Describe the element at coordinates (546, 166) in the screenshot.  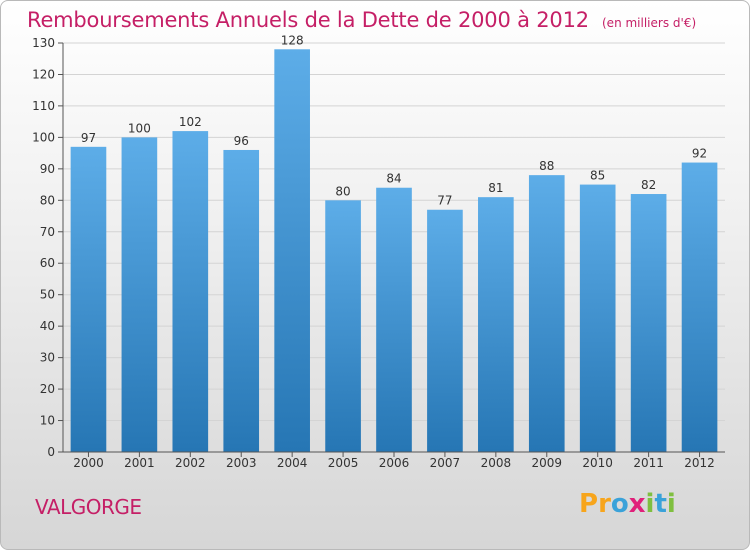
I see `data-label-2009: 88` at that location.